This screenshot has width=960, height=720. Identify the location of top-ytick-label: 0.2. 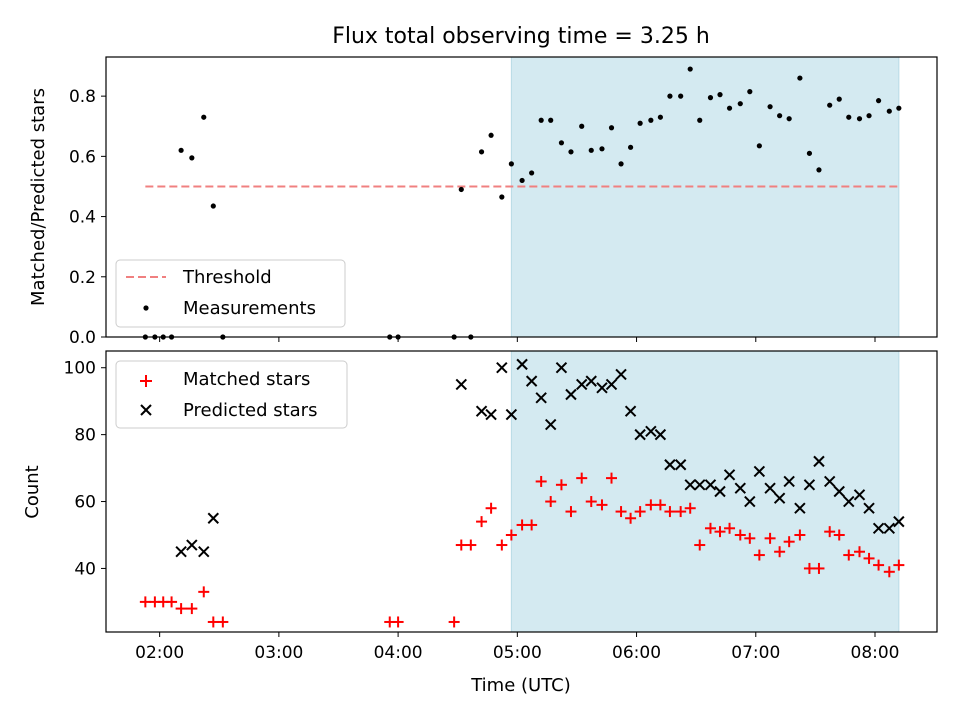
(82, 278).